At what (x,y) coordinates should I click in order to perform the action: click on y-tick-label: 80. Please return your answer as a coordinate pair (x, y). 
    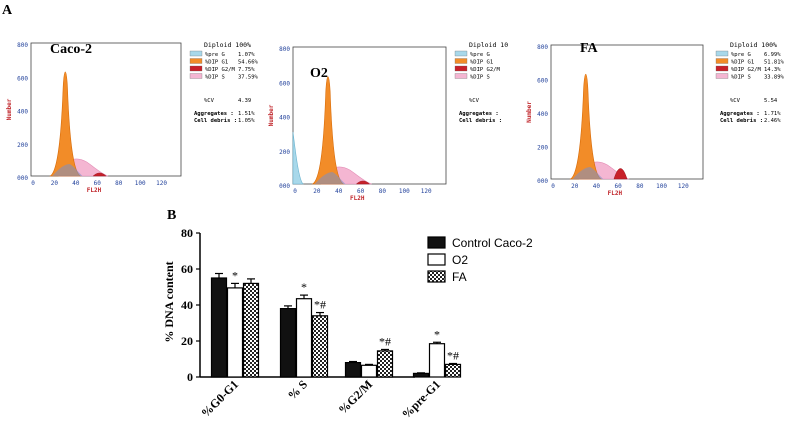
    Looking at the image, I should click on (187, 233).